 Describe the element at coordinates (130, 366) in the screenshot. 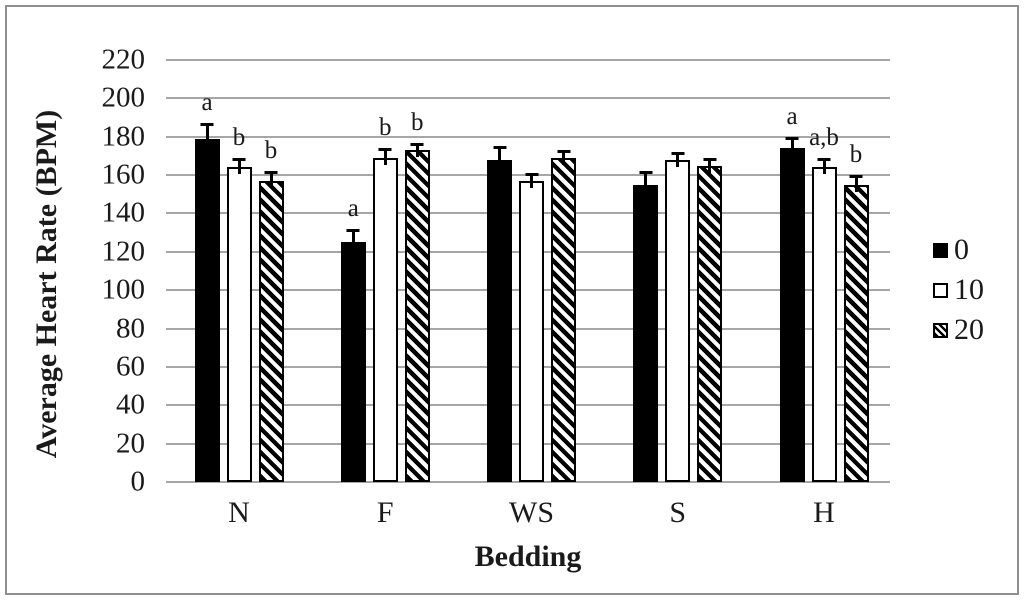

I see `y-tick-label: 60` at that location.